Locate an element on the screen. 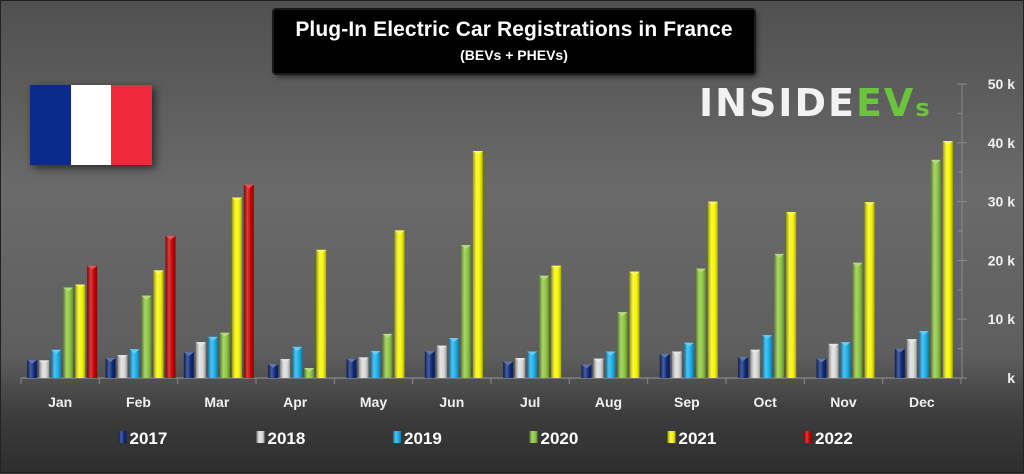 This screenshot has width=1024, height=474. legend-item-2022: 2022 is located at coordinates (828, 438).